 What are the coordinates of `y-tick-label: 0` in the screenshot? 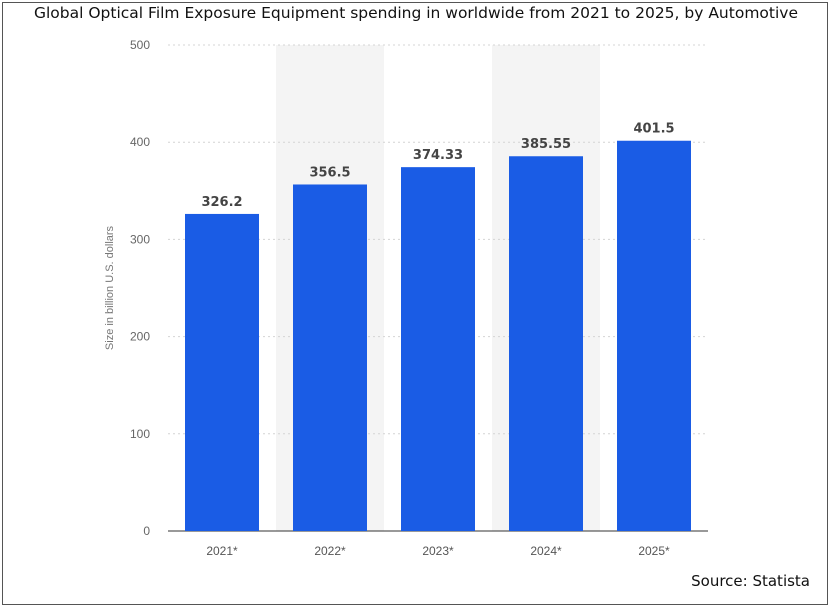 It's located at (146, 531).